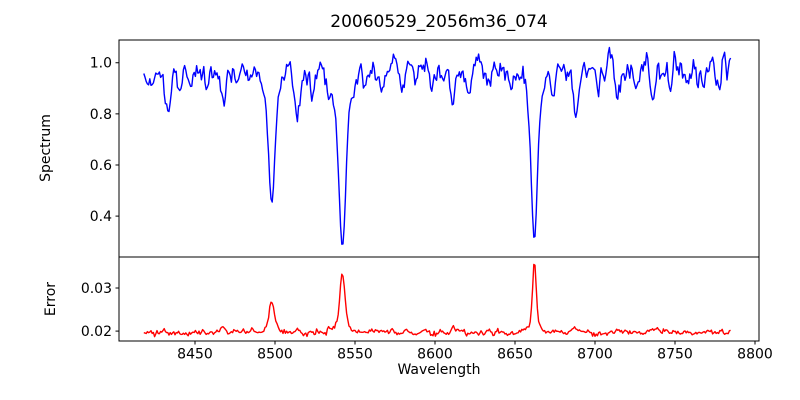  What do you see at coordinates (101, 217) in the screenshot?
I see `y-tick-label: 0.4` at bounding box center [101, 217].